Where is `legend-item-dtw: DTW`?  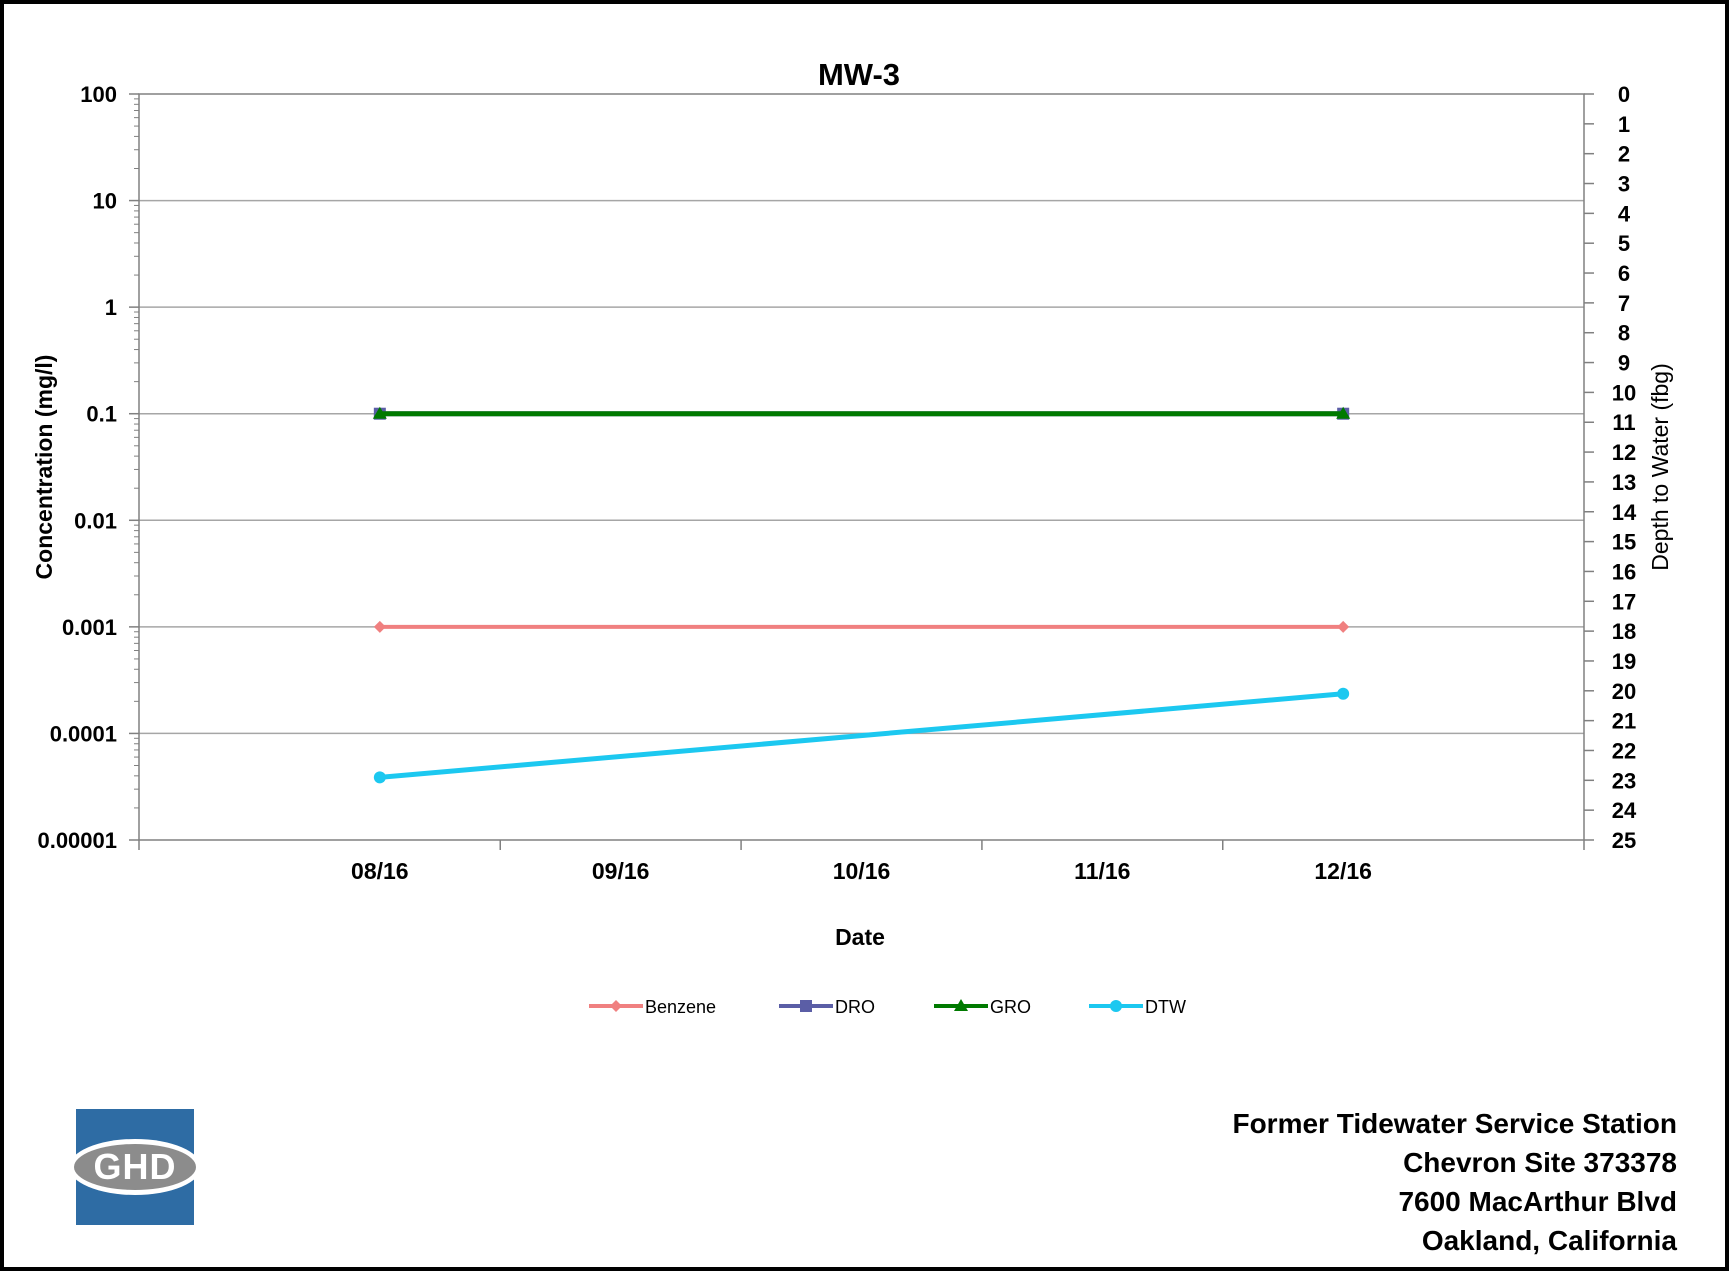 legend-item-dtw: DTW is located at coordinates (1137, 1007).